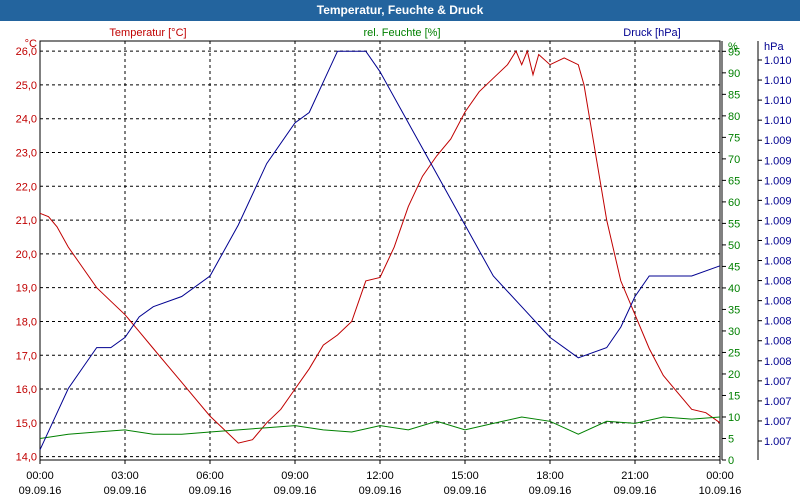 This screenshot has width=800, height=500. What do you see at coordinates (26, 154) in the screenshot?
I see `temperature-tick-label: 23,0` at bounding box center [26, 154].